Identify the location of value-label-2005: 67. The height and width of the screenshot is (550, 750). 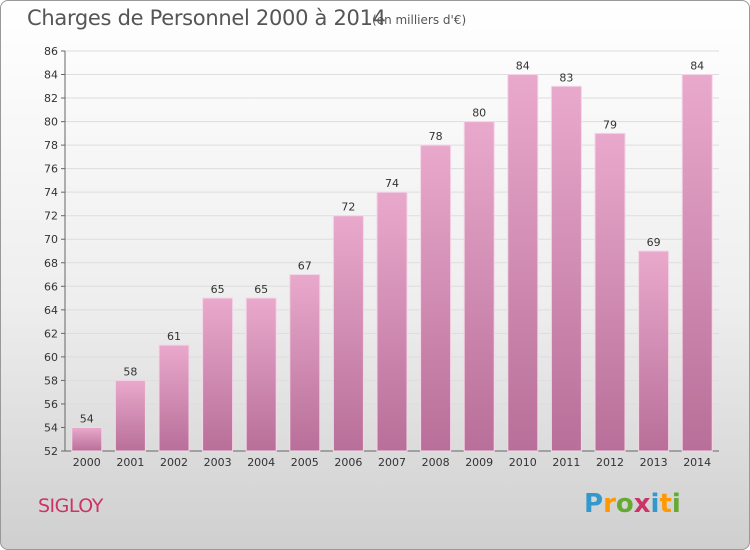
(305, 266).